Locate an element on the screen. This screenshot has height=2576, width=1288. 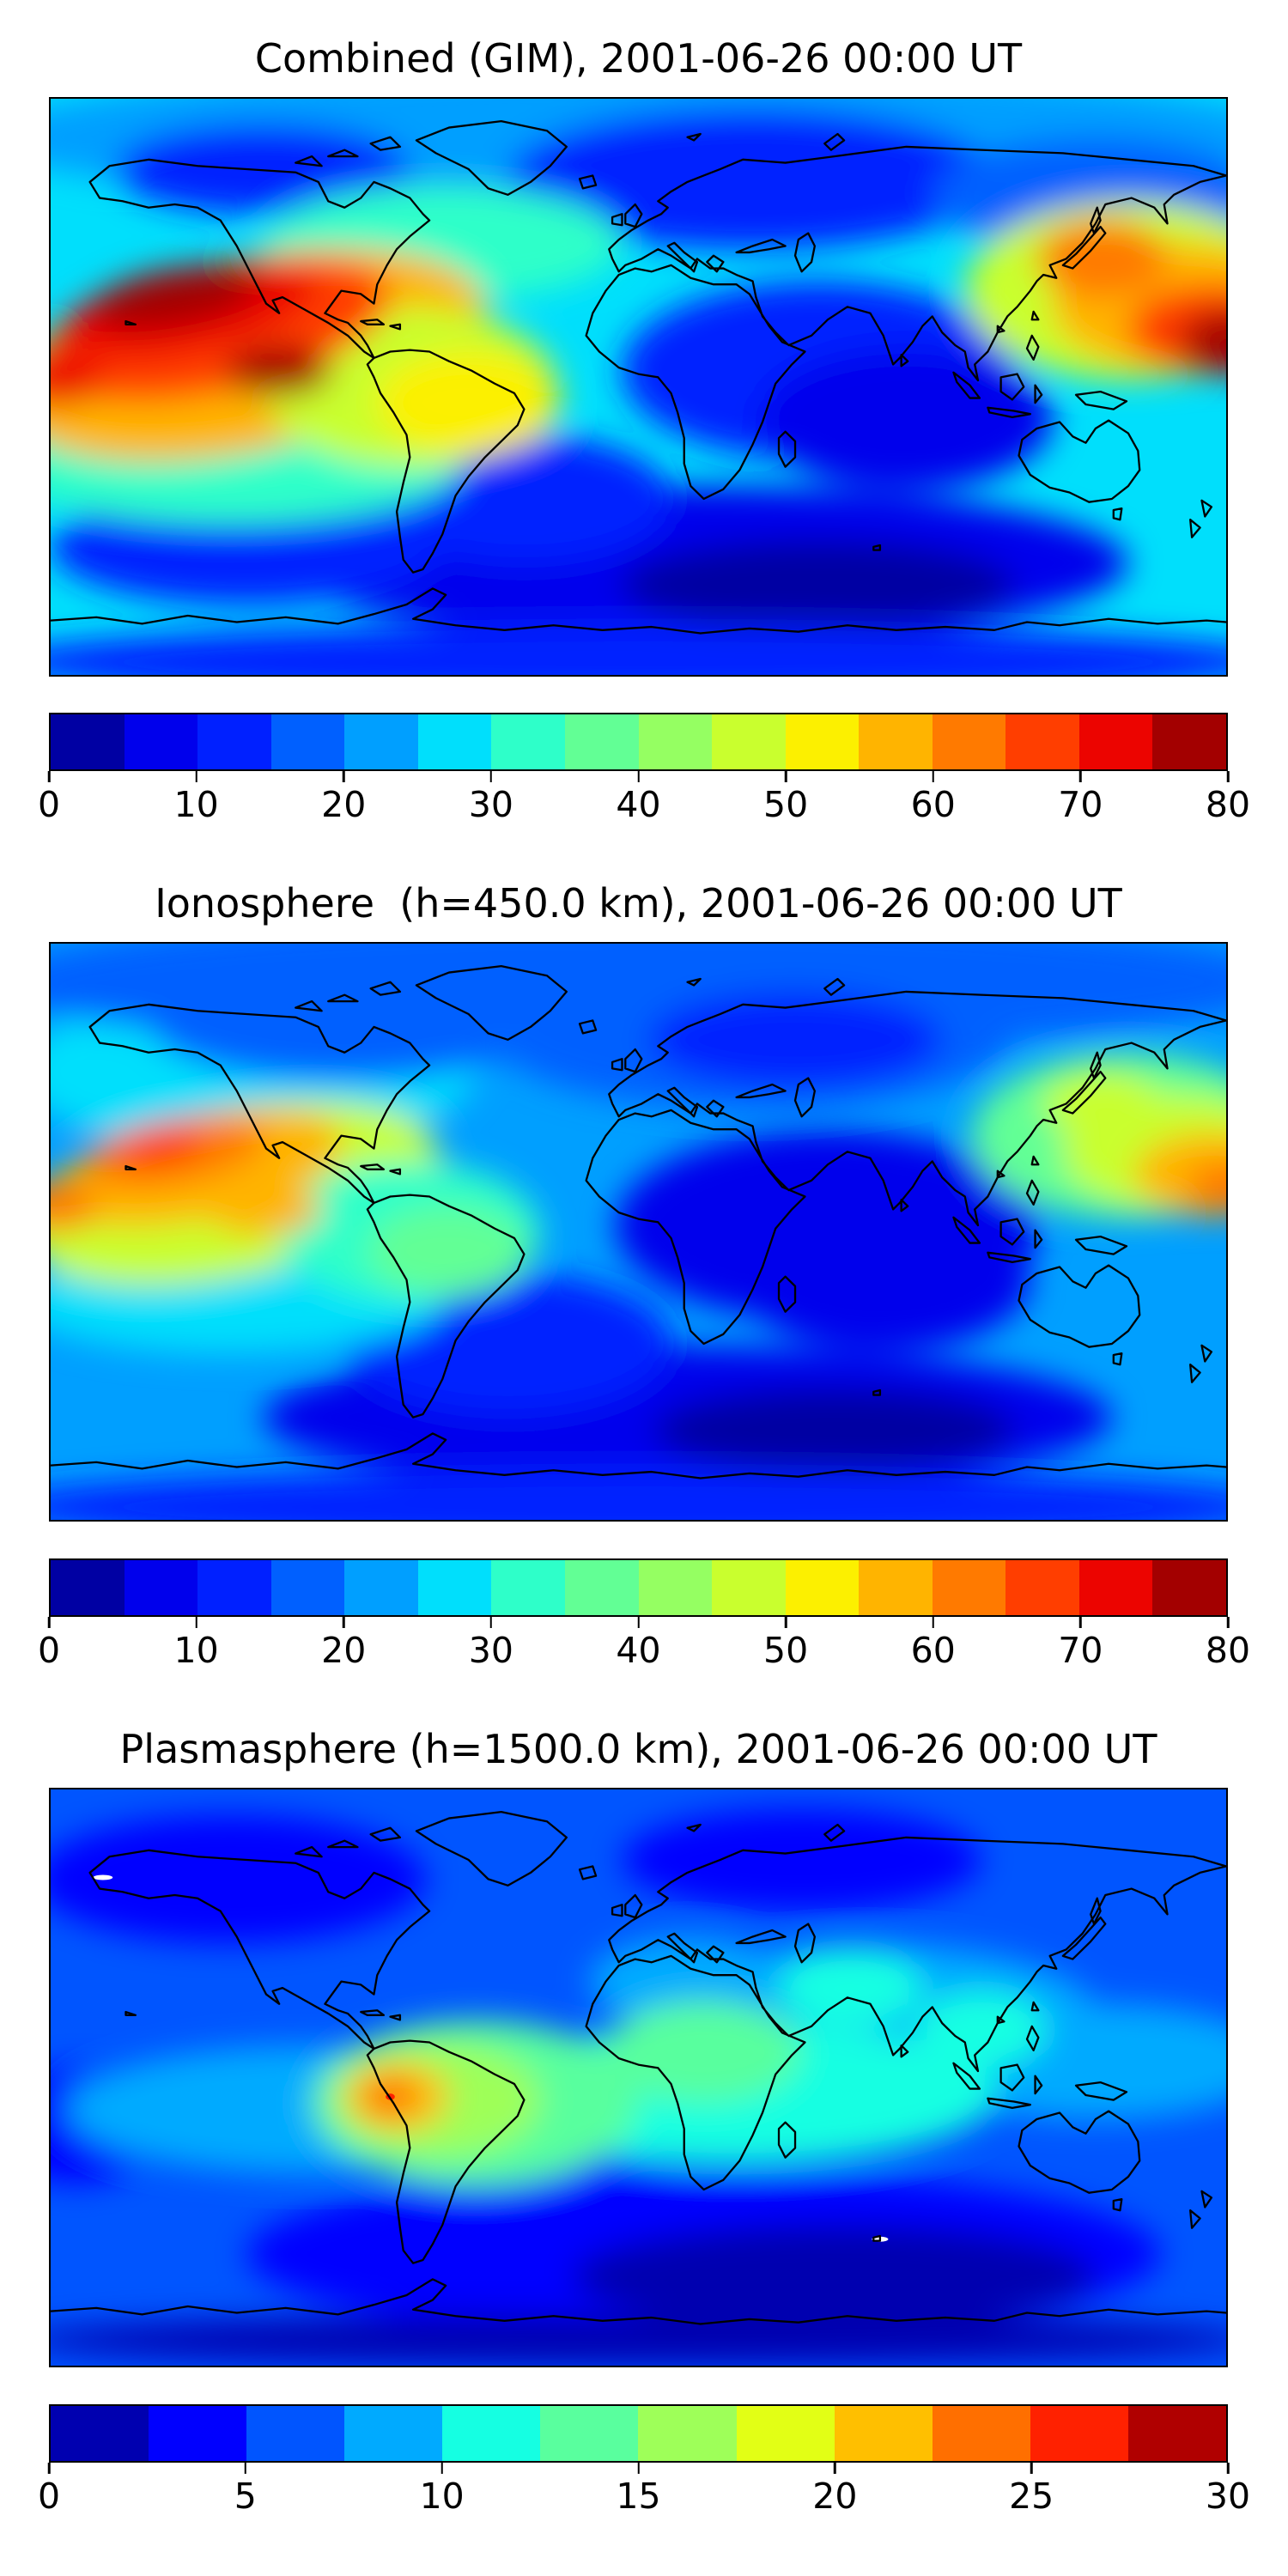
colorbar-plasmasphere is located at coordinates (638, 2434).